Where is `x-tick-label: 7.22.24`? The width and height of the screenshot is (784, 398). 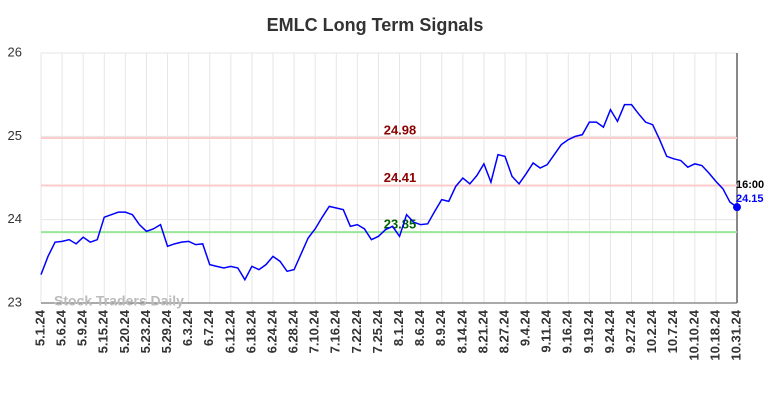
x-tick-label: 7.22.24 is located at coordinates (356, 331).